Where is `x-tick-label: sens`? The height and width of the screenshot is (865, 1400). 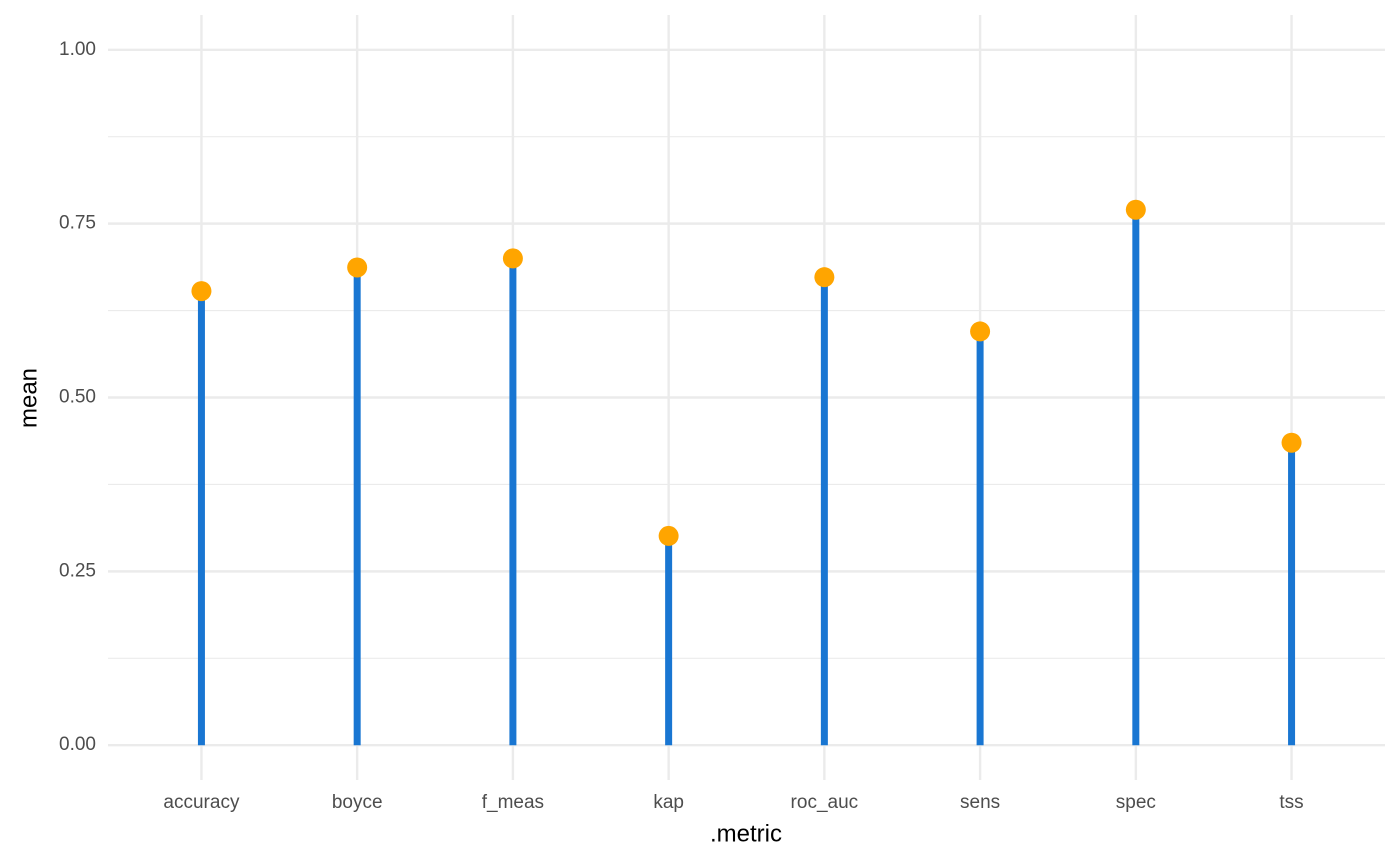
x-tick-label: sens is located at coordinates (980, 802).